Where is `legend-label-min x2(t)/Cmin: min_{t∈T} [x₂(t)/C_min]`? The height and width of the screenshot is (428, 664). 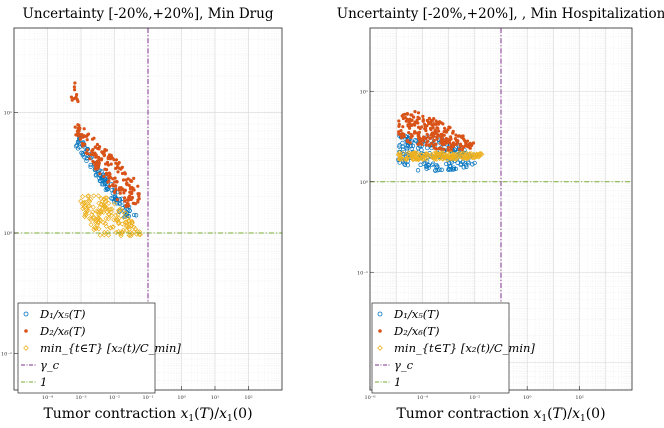 legend-label-min x2(t)/Cmin: min_{t∈T} [x₂(t)/C_min] is located at coordinates (464, 348).